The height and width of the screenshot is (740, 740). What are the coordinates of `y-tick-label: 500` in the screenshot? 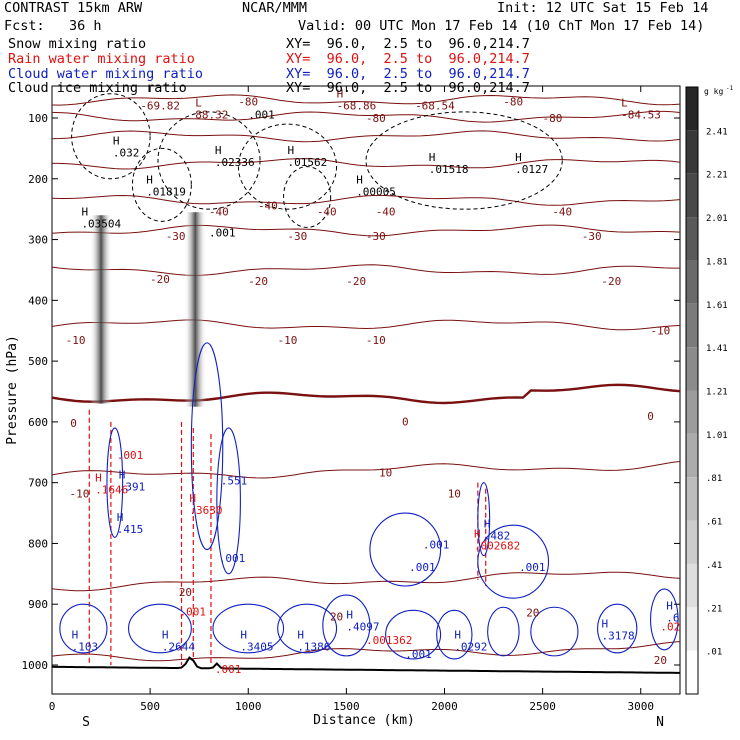 It's located at (38, 361).